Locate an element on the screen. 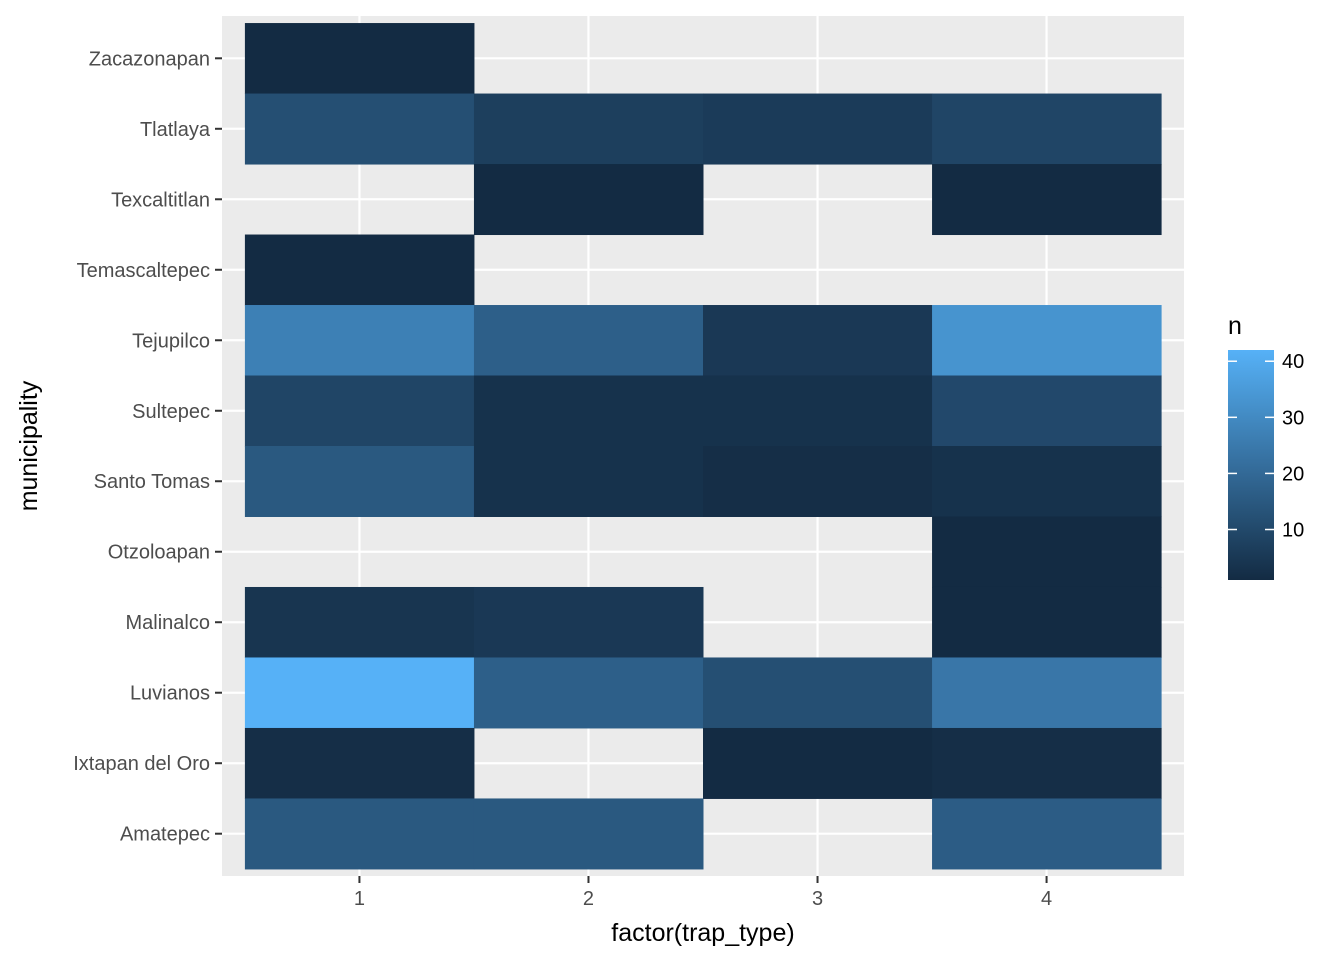 This screenshot has width=1344, height=960. x-axis: 1 2 3 4 is located at coordinates (703, 893).